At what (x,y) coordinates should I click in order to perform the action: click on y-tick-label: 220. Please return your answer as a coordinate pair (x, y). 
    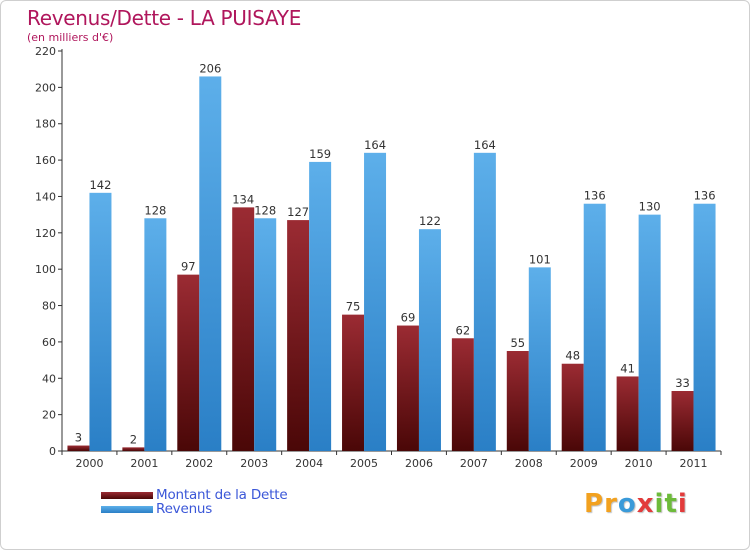
    Looking at the image, I should click on (45, 51).